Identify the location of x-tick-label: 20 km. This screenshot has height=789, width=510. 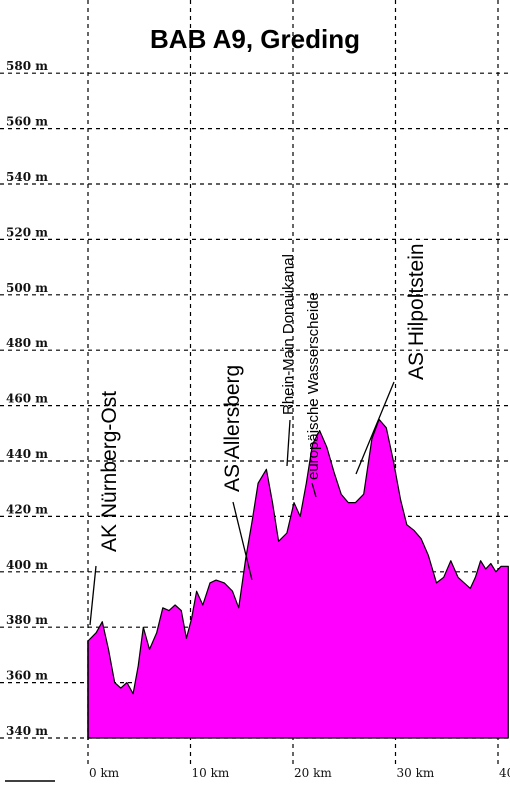
(313, 773).